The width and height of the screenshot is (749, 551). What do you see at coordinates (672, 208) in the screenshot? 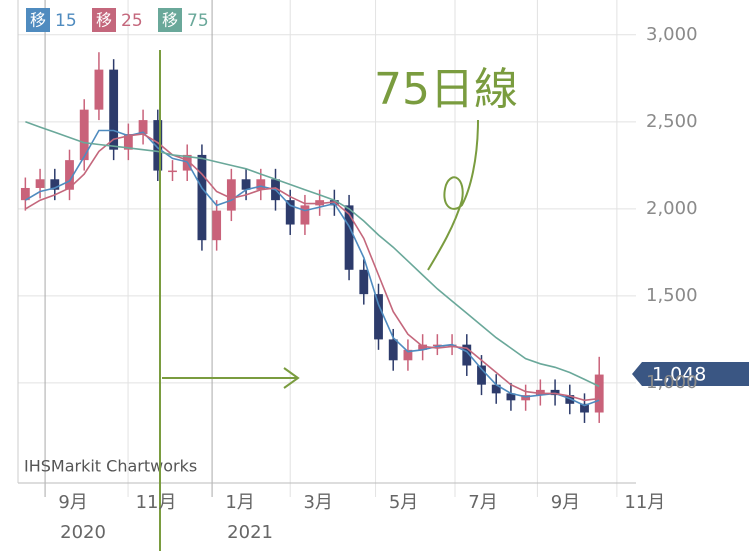
I see `y-tick-label: 2,000` at bounding box center [672, 208].